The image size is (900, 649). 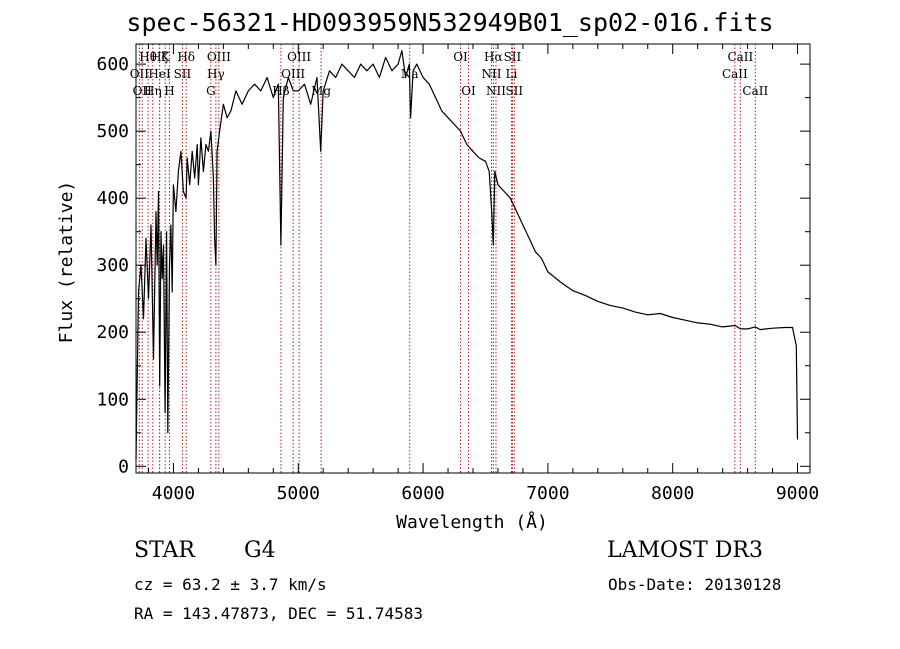 I want to click on line-marker-label: G, so click(x=211, y=91).